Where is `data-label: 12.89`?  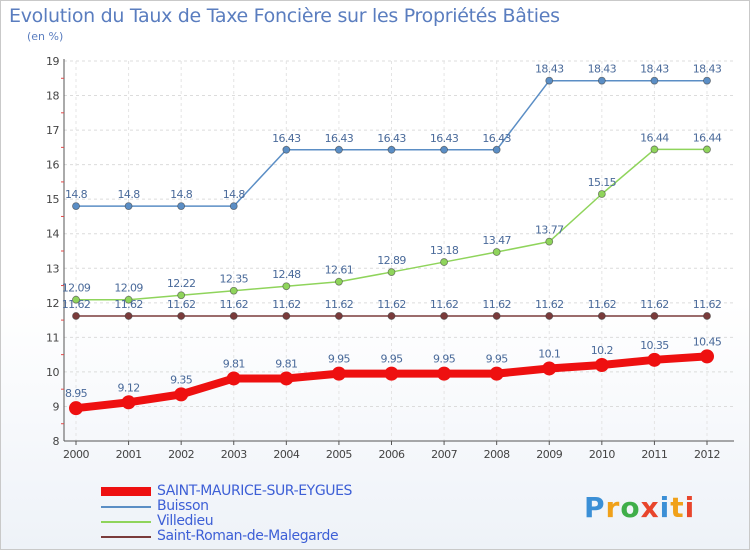
data-label: 12.89 is located at coordinates (391, 260).